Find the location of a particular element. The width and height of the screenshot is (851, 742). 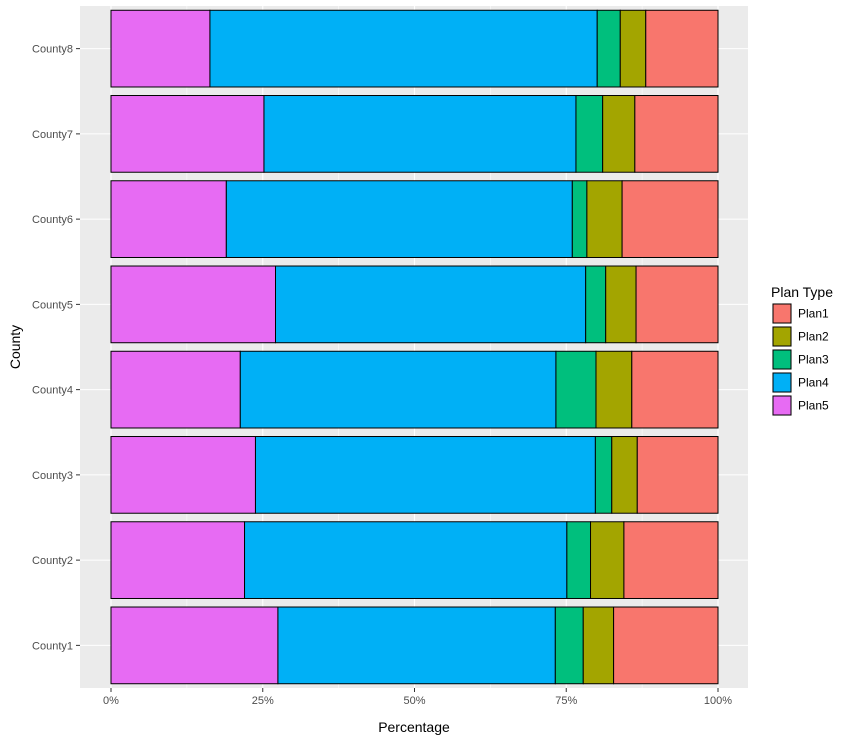

bar-plan3-county8 is located at coordinates (608, 48).